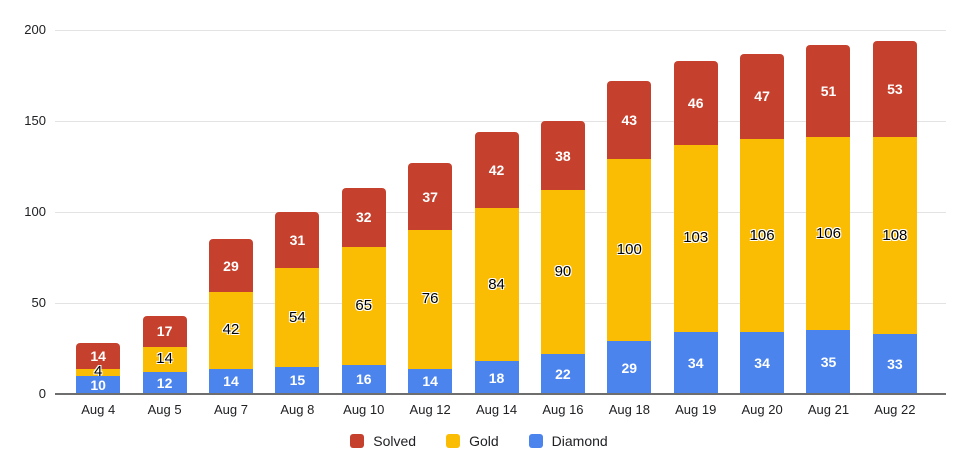  Describe the element at coordinates (430, 381) in the screenshot. I see `bar-segment-diamond-aug-12: 14` at that location.